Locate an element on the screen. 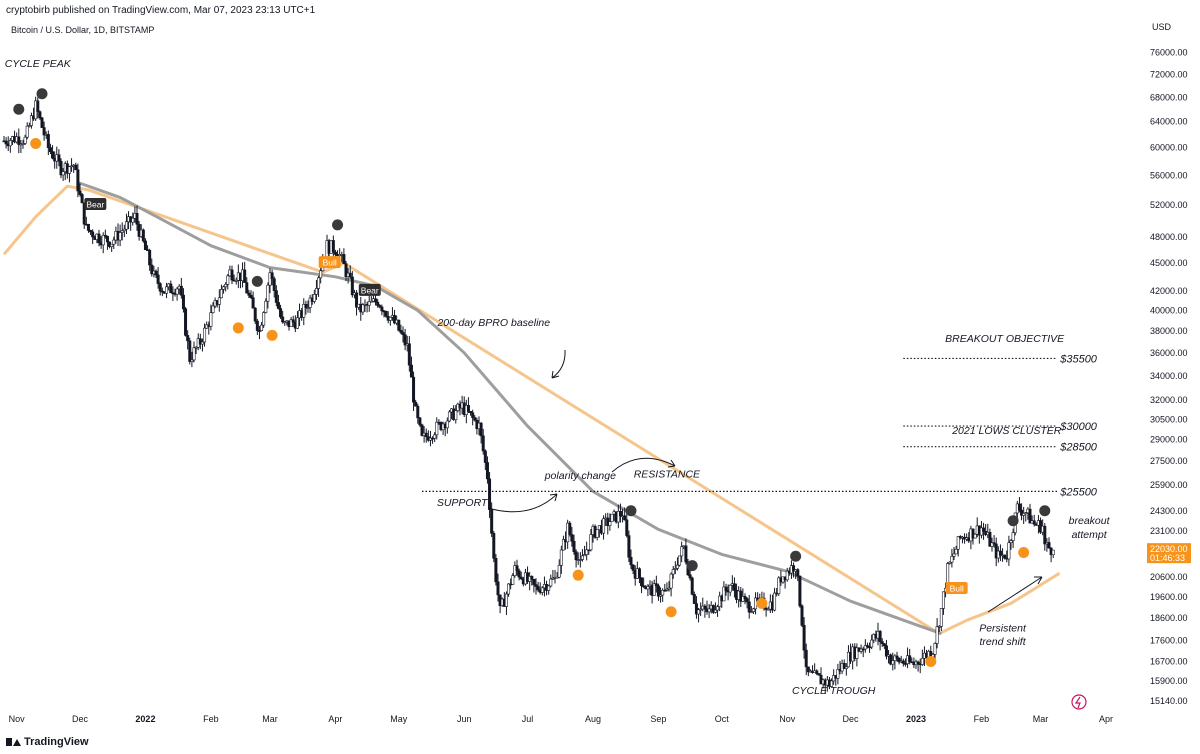 The image size is (1200, 754). y-tick-label: 34000.00 is located at coordinates (1169, 376).